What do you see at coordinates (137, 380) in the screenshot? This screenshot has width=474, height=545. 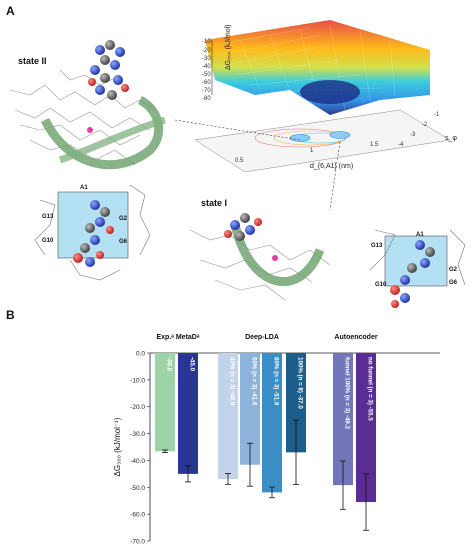 I see `y-tick-label: -10.0` at bounding box center [137, 380].